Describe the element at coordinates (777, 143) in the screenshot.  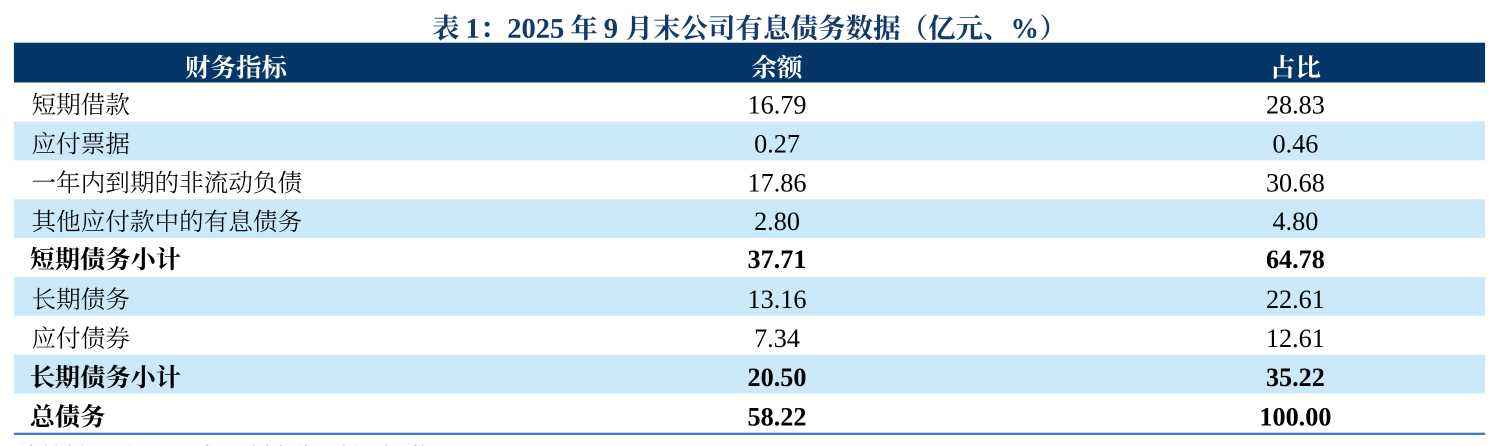
I see `svg-text: 0.27` at that location.